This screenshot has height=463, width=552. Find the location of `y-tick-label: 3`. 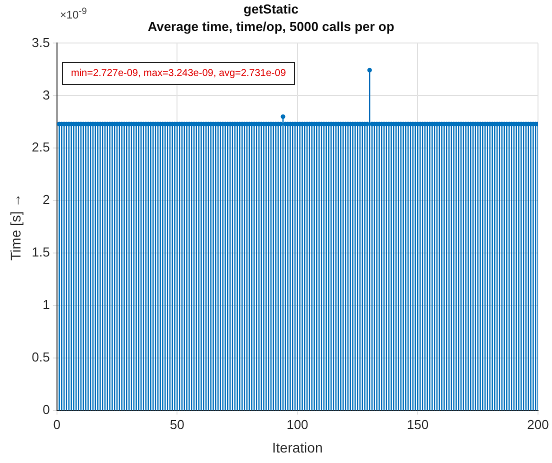

y-tick-label: 3 is located at coordinates (46, 94).